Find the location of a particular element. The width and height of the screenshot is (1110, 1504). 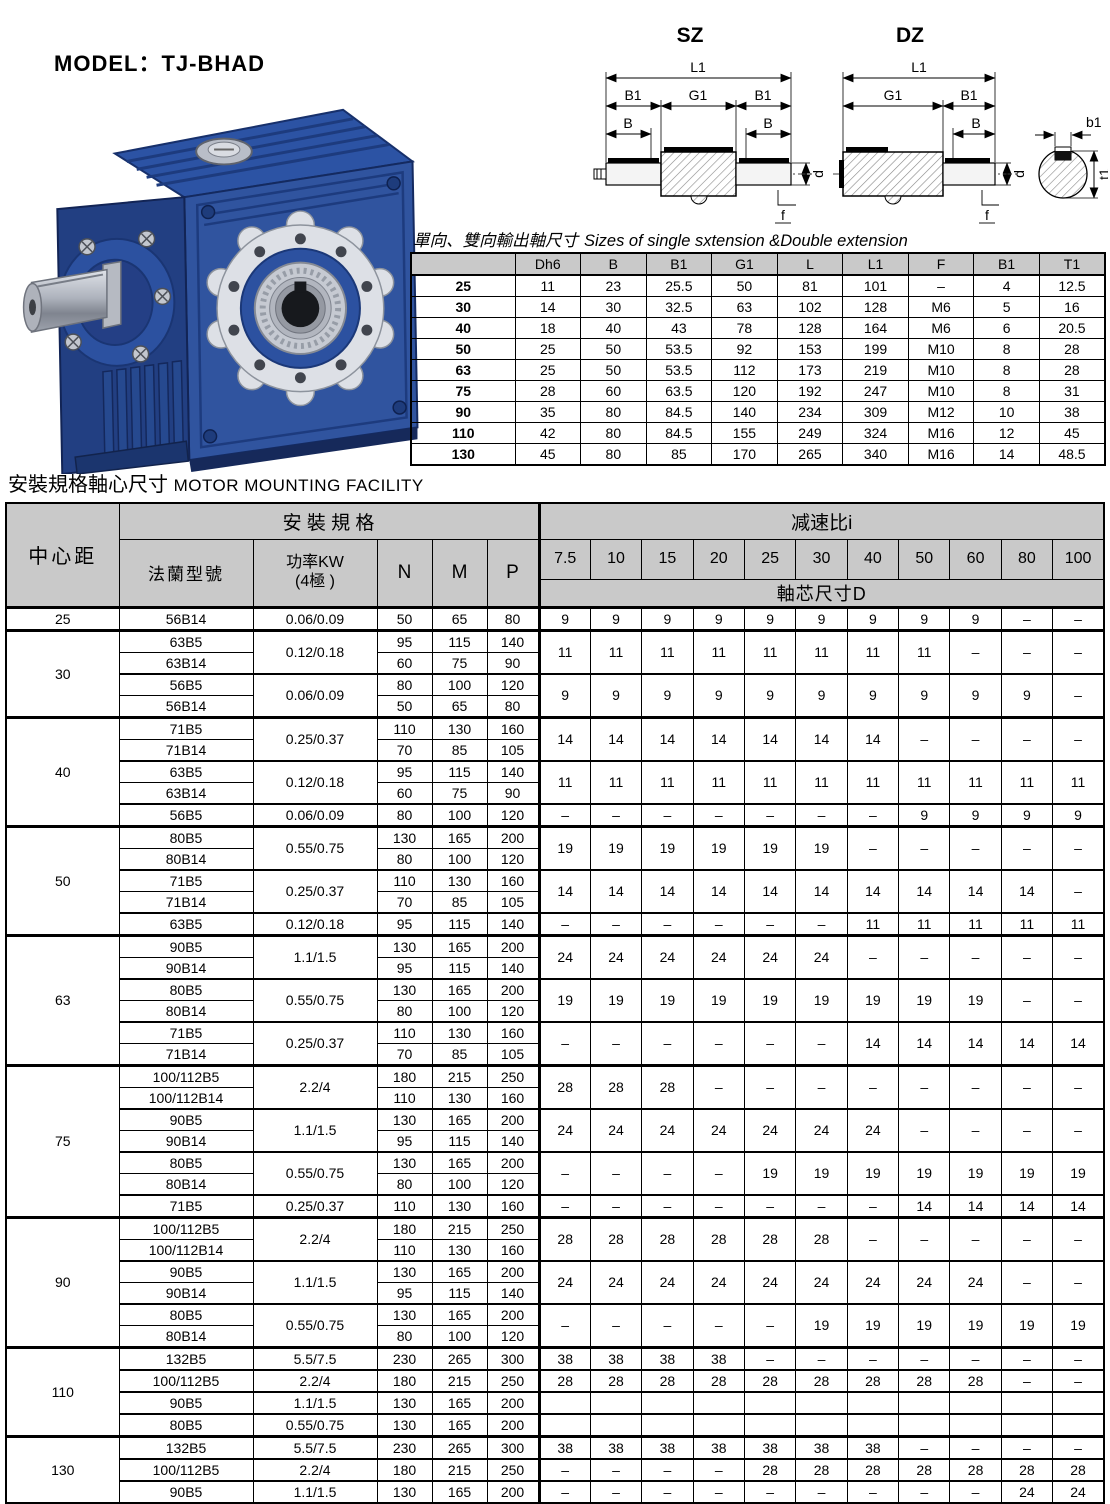

sz-b1-right-label: B1 is located at coordinates (762, 95).